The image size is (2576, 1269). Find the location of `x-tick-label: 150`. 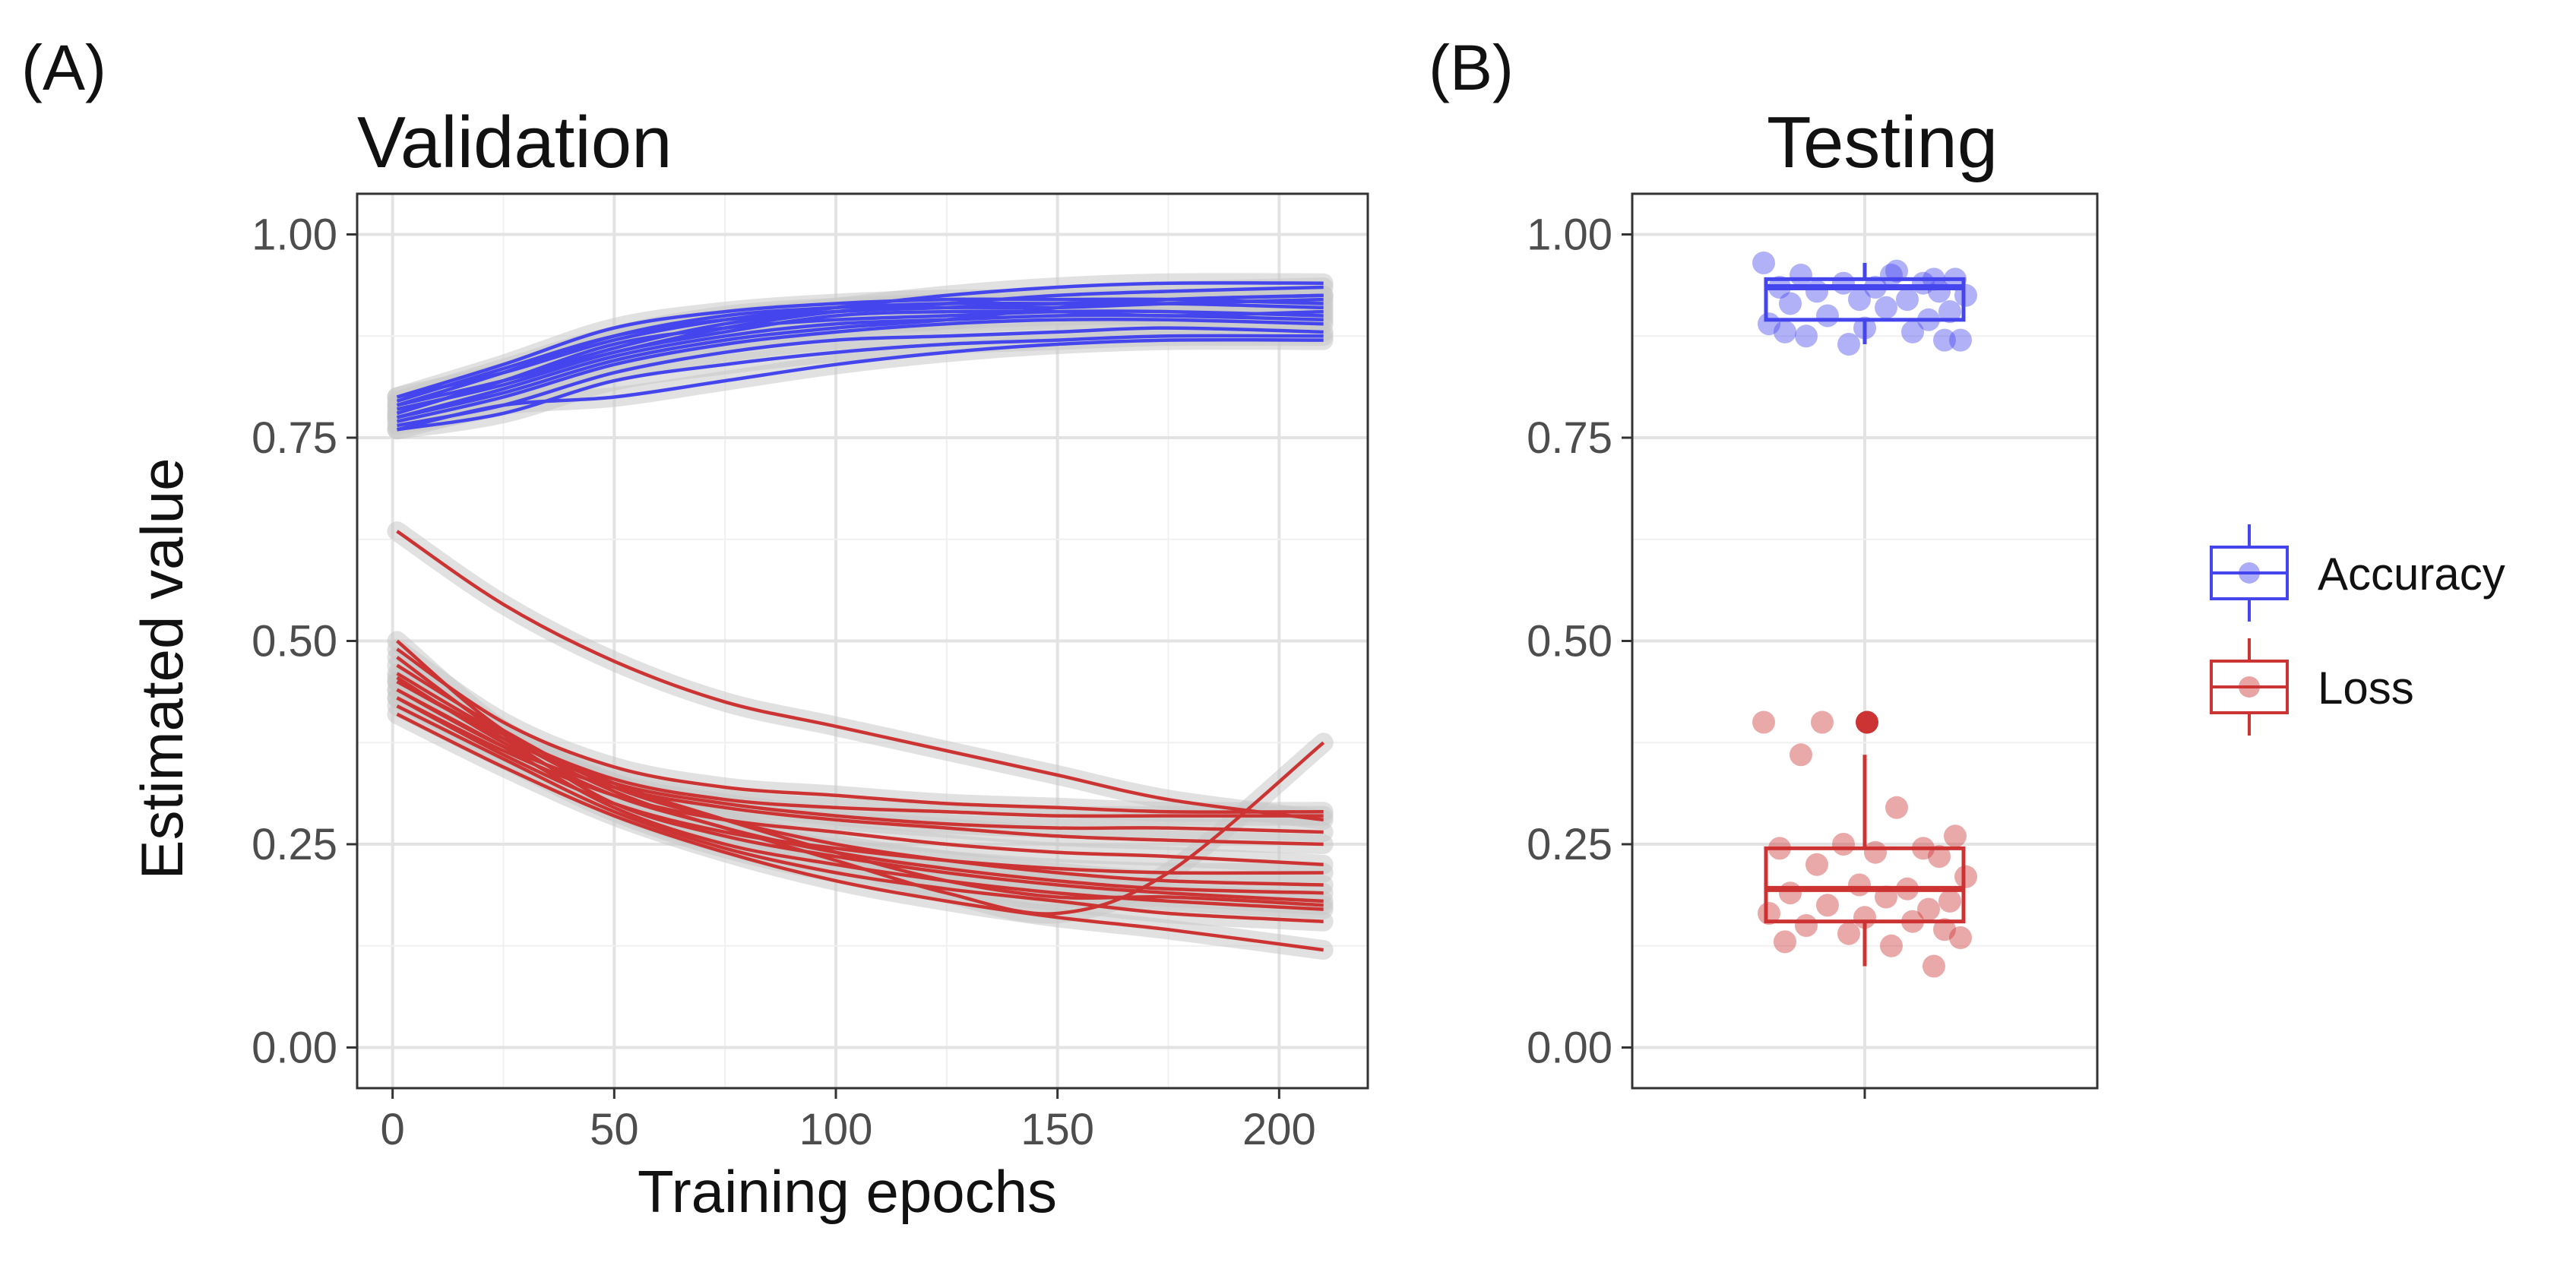

x-tick-label: 150 is located at coordinates (1057, 1129).